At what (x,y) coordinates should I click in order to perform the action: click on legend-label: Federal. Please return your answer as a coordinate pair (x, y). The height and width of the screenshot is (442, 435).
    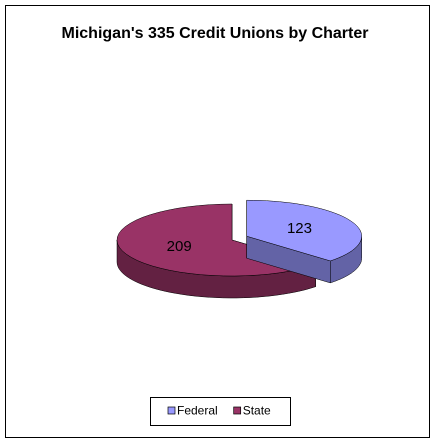
    Looking at the image, I should click on (197, 411).